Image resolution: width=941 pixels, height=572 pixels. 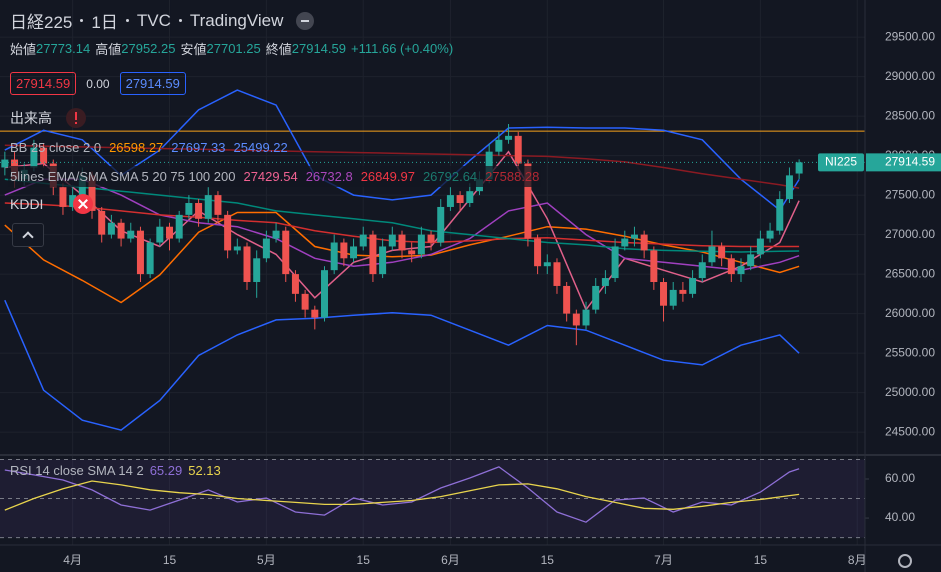 I want to click on close-label: 終値, so click(x=278, y=49).